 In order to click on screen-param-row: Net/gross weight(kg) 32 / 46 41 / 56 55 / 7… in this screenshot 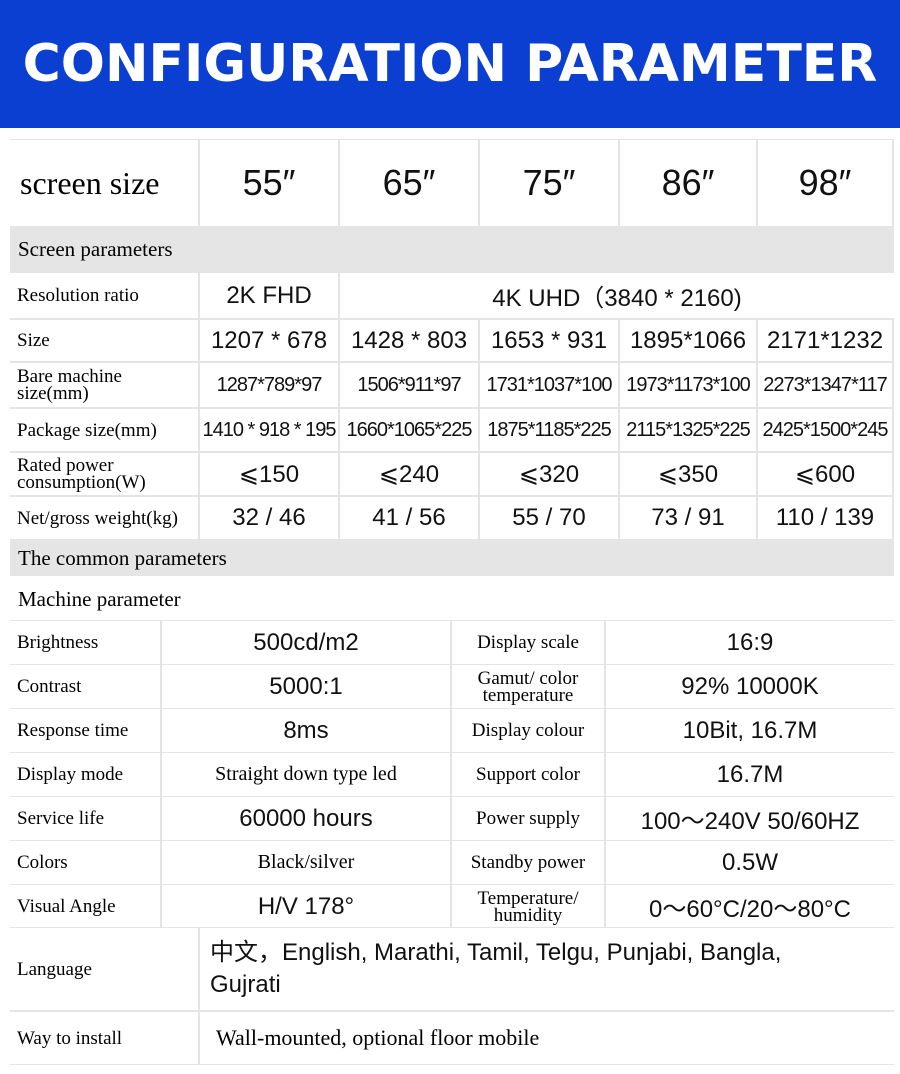, I will do `click(452, 518)`.